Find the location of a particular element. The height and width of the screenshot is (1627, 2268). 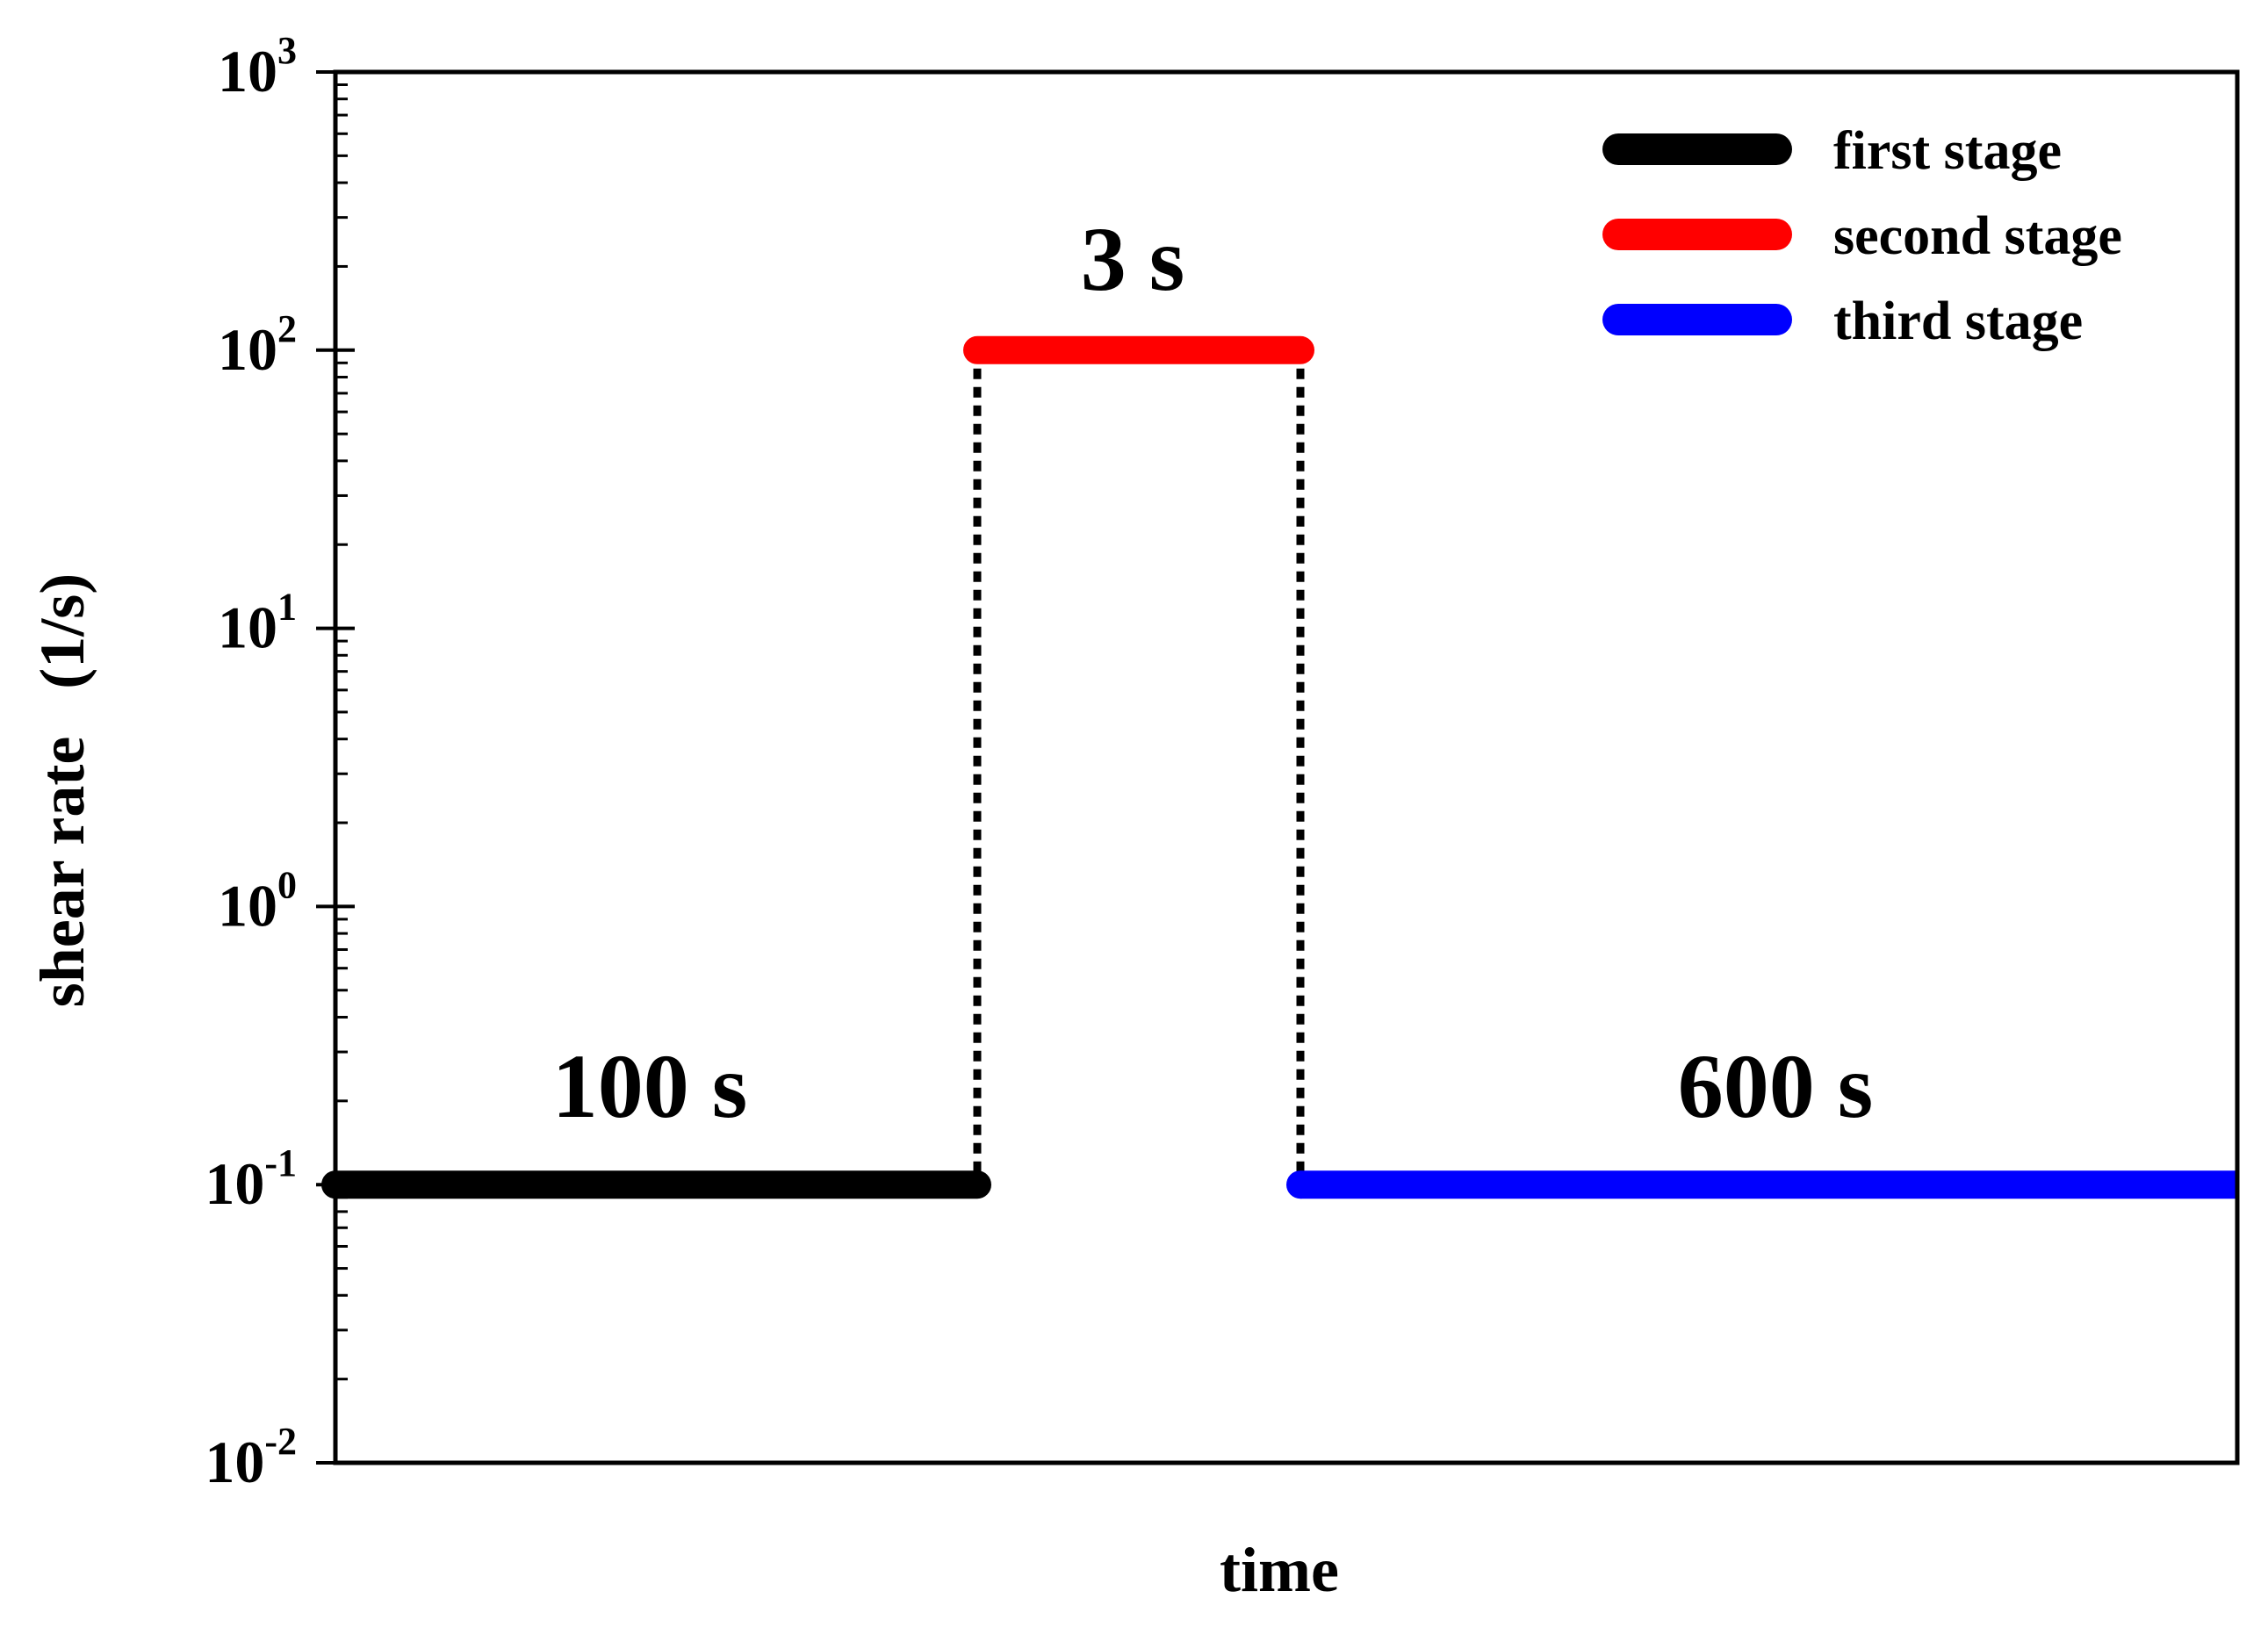

y-tick-label: 10¹ is located at coordinates (257, 623).